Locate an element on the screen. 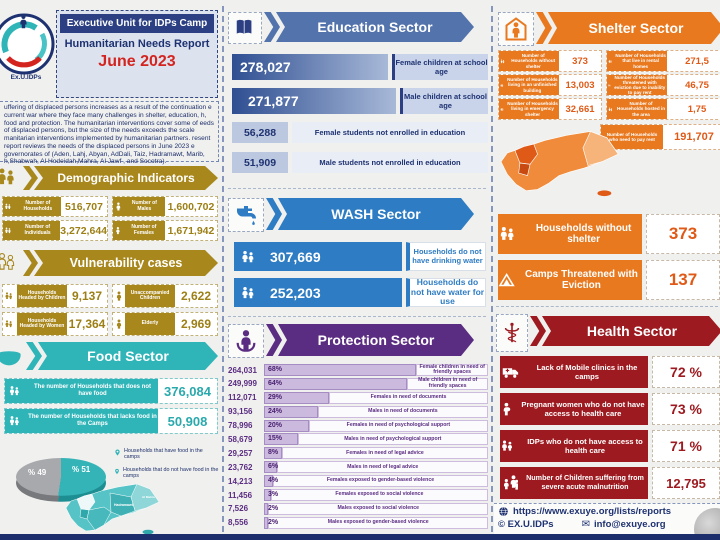 This screenshot has width=720, height=540. stat-chip: Number of Individuals 3,272,644 is located at coordinates (55, 230).